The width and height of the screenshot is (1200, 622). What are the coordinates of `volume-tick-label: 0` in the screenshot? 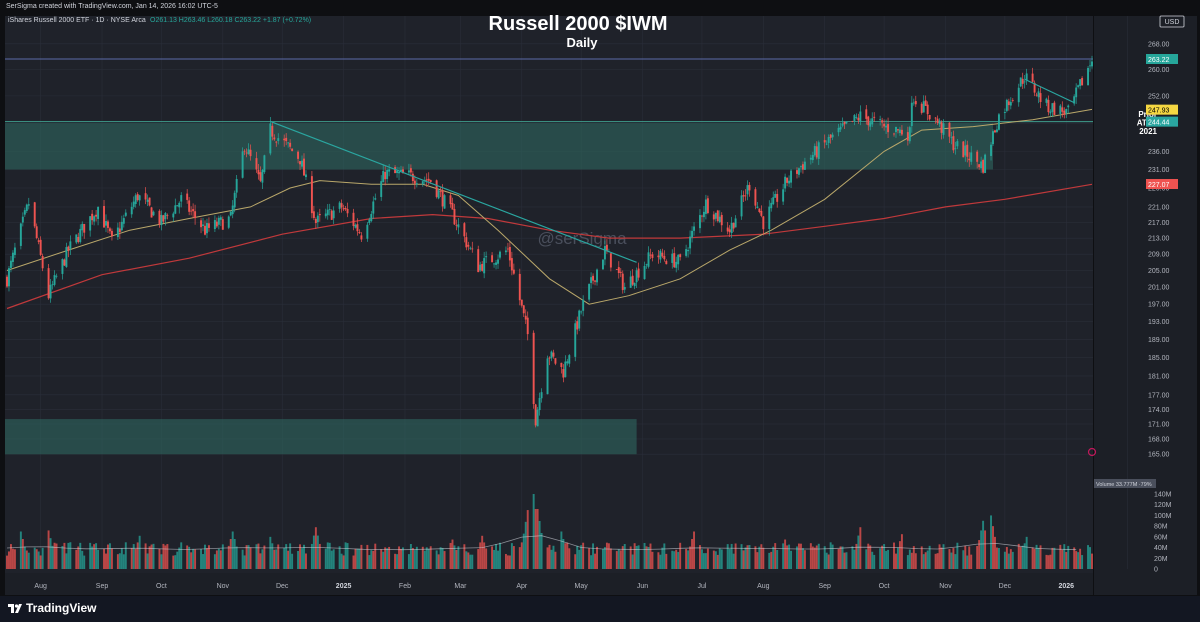 It's located at (1156, 570).